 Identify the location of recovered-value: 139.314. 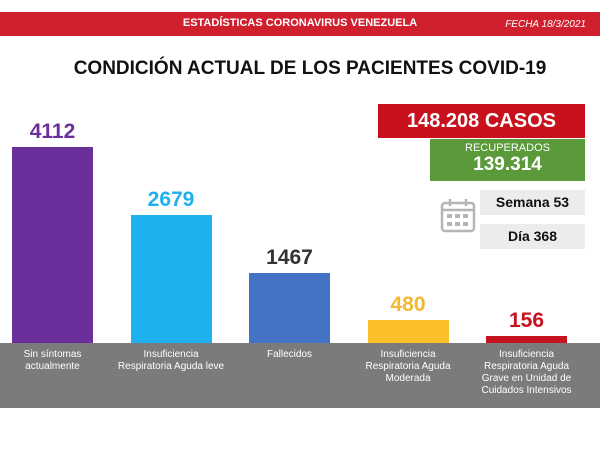
(507, 164).